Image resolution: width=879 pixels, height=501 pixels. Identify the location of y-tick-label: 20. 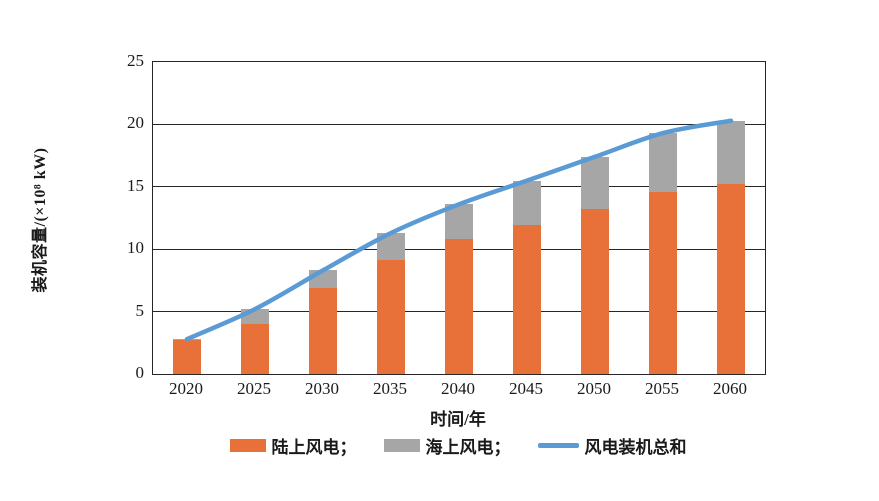
(135, 123).